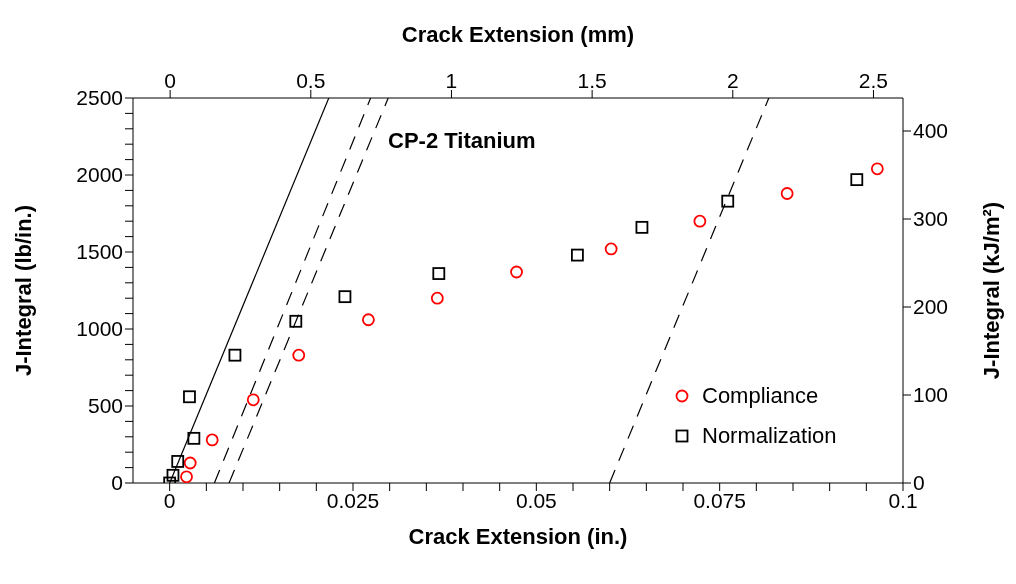 This screenshot has width=1016, height=584. Describe the element at coordinates (99, 252) in the screenshot. I see `y-tick-label: 1500` at that location.